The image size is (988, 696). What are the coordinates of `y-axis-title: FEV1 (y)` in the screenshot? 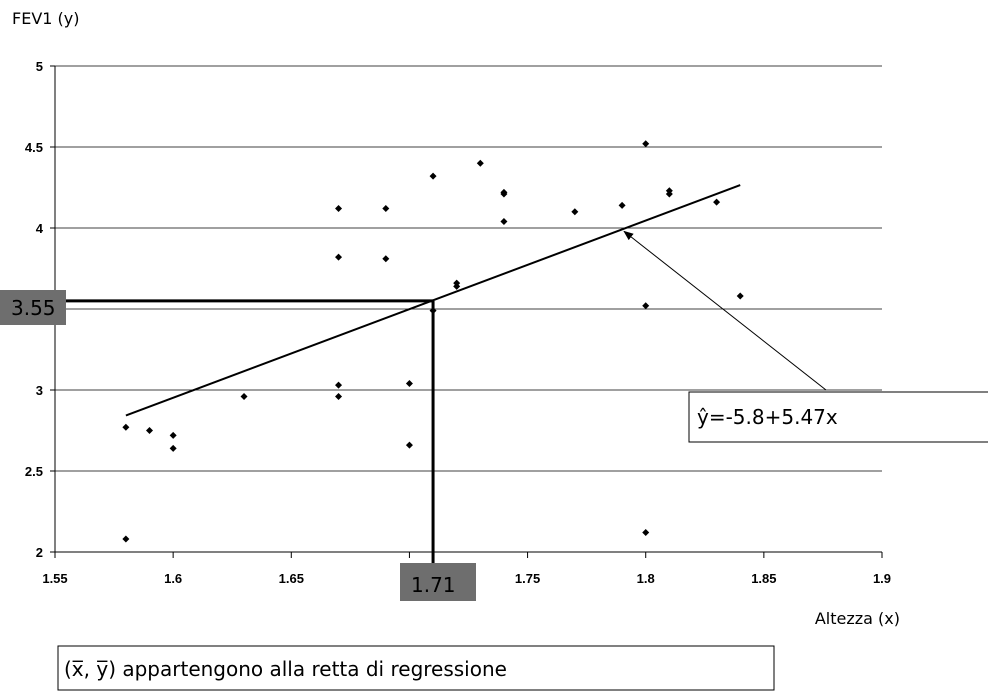 It's located at (45, 18).